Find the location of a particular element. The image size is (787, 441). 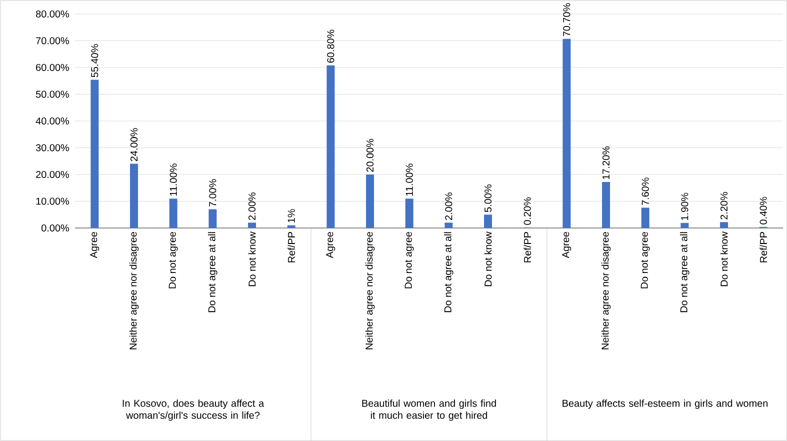

data-label: 1% is located at coordinates (291, 215).